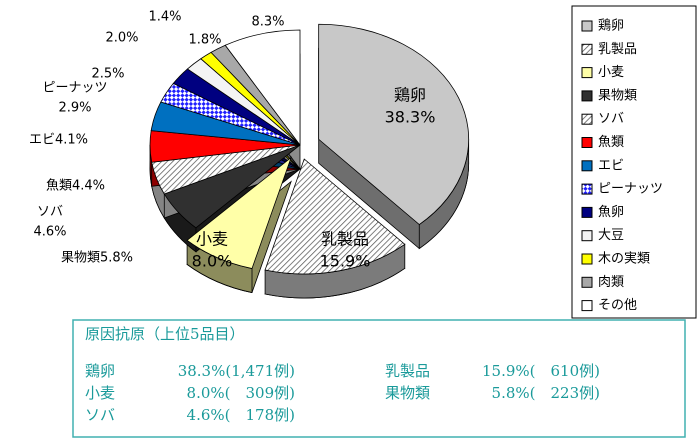 Image resolution: width=700 pixels, height=445 pixels. Describe the element at coordinates (541, 371) in the screenshot. I see `summary-share: 15.9%( 610例)` at that location.